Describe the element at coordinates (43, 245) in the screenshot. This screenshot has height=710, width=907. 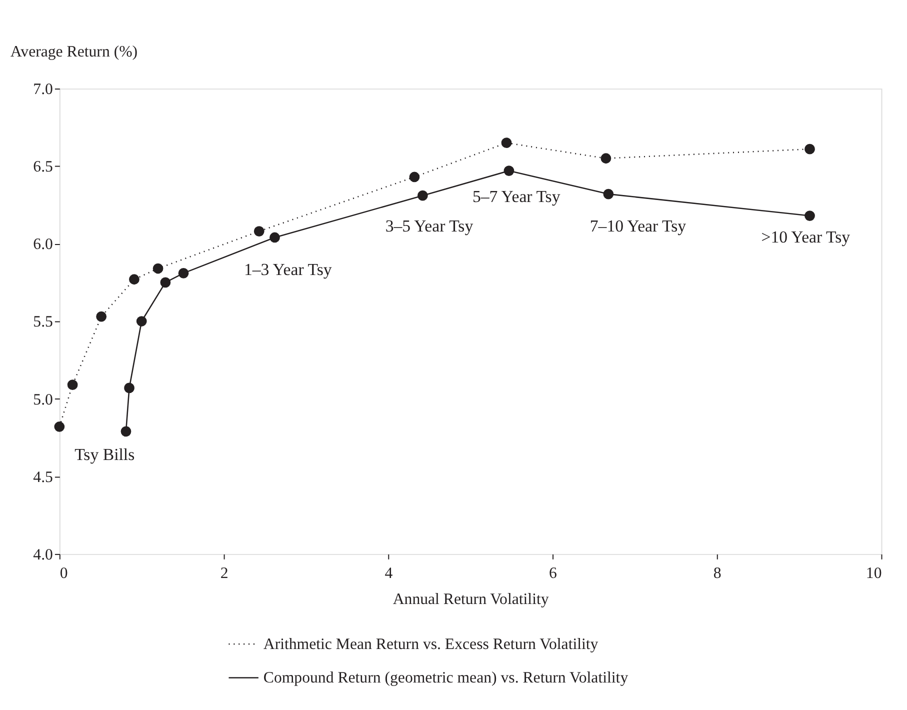
I see `y-tick-label: 6.0` at that location.